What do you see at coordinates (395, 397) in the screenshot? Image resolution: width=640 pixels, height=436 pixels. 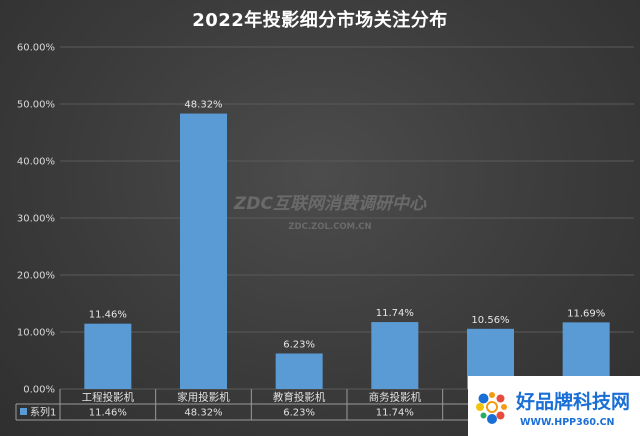 I see `x-category-label: 商务投影机` at bounding box center [395, 397].